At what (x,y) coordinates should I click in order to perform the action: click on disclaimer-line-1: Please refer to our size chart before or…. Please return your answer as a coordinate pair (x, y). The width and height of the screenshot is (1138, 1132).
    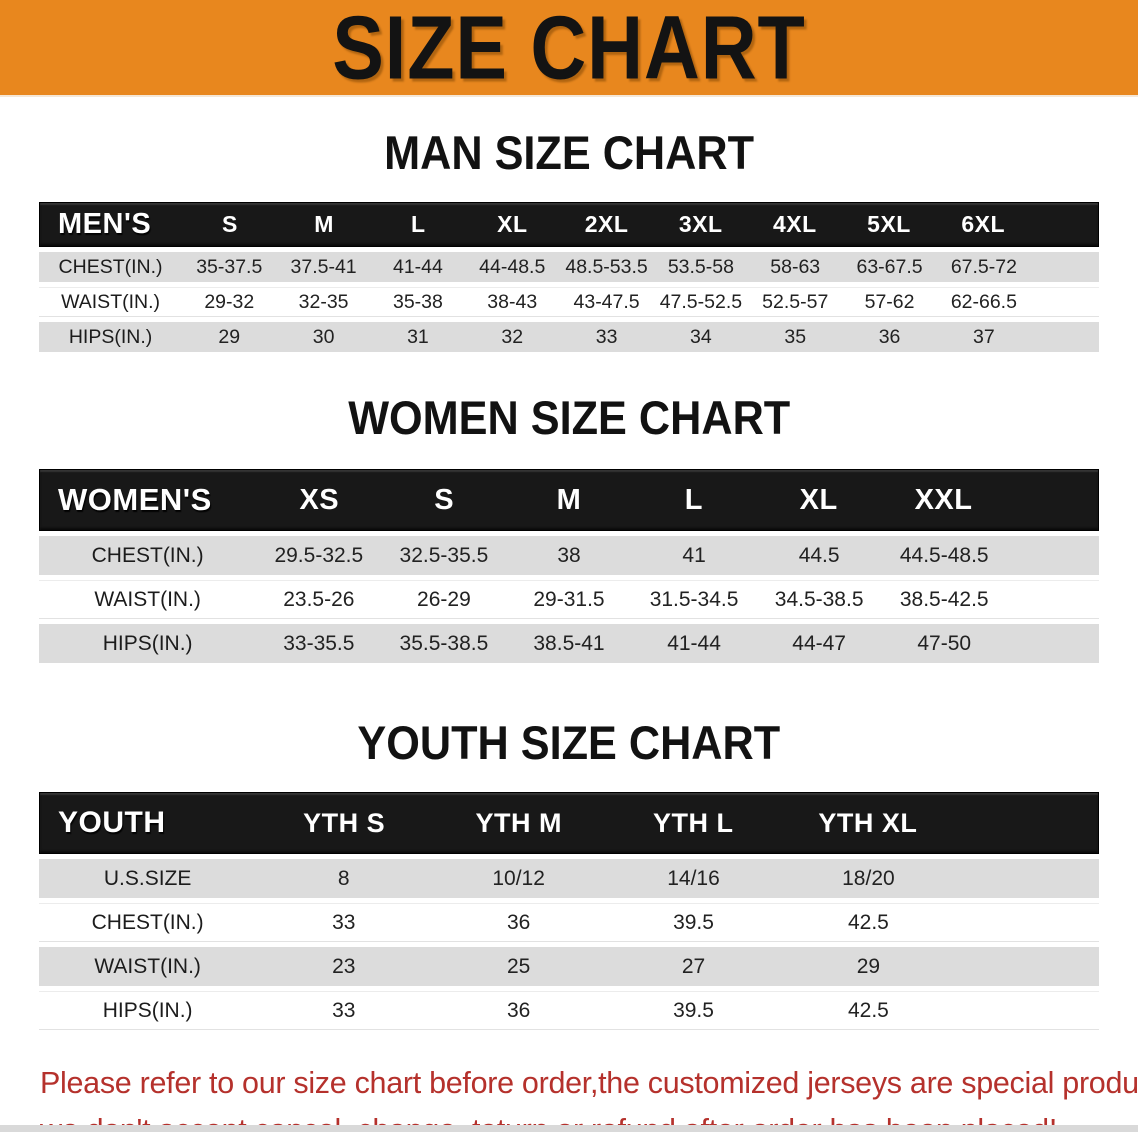
    Looking at the image, I should click on (589, 1083).